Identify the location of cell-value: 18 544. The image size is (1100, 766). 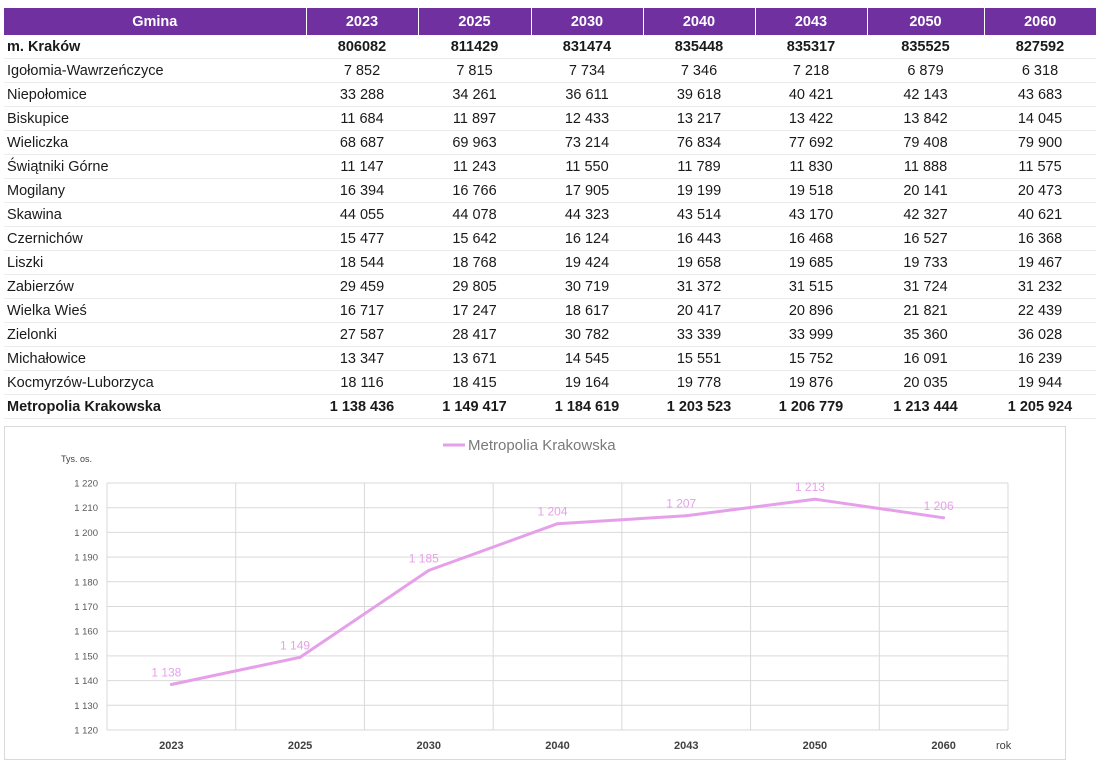
(362, 262).